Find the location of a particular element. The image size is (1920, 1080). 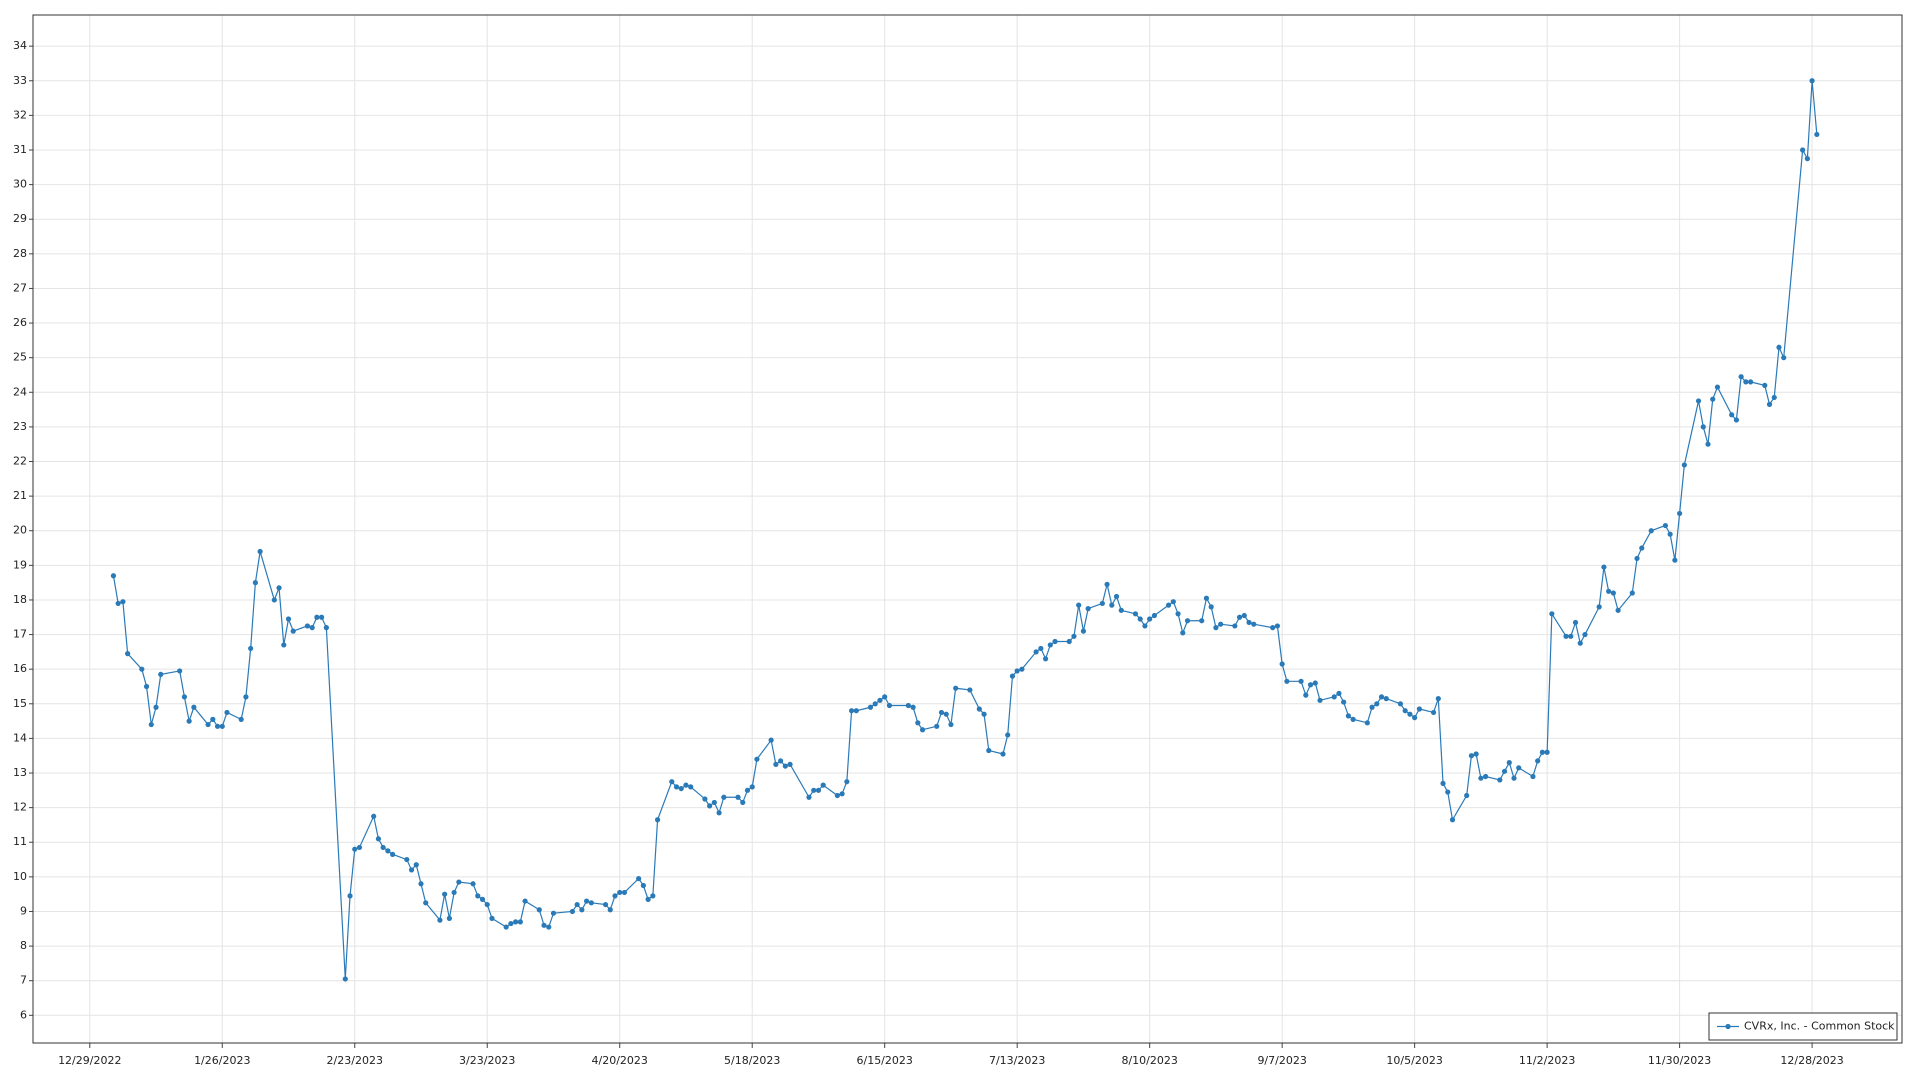

x-tick-label: 11/2/2023 is located at coordinates (1547, 1060).